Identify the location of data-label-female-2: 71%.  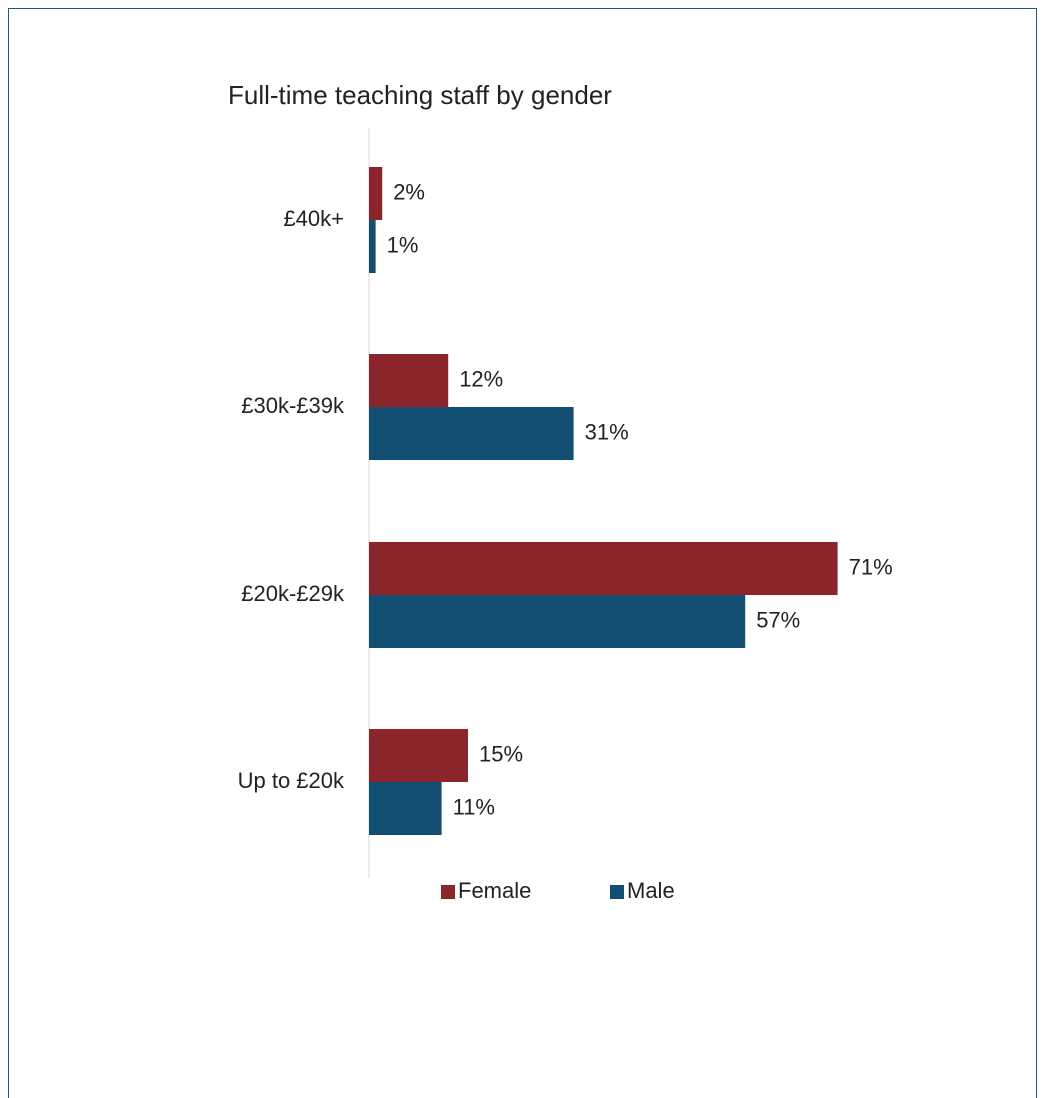
(871, 566).